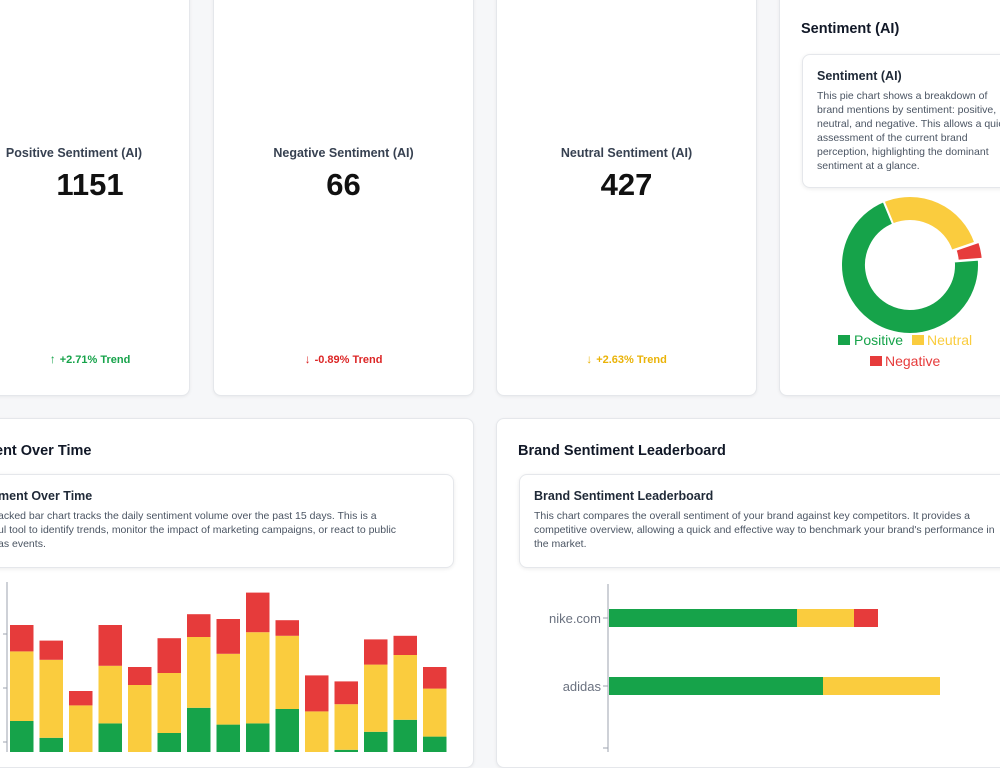 This screenshot has width=1000, height=768. I want to click on legend-label-negative: Negative, so click(912, 361).